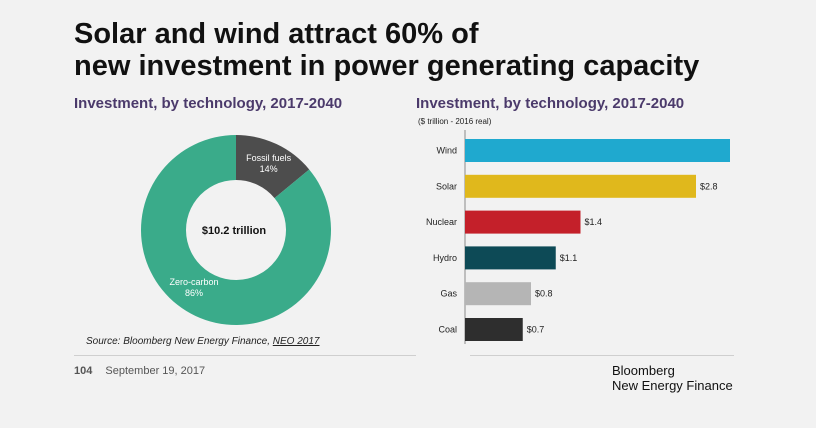 The image size is (816, 428). I want to click on bar-hydro, so click(510, 258).